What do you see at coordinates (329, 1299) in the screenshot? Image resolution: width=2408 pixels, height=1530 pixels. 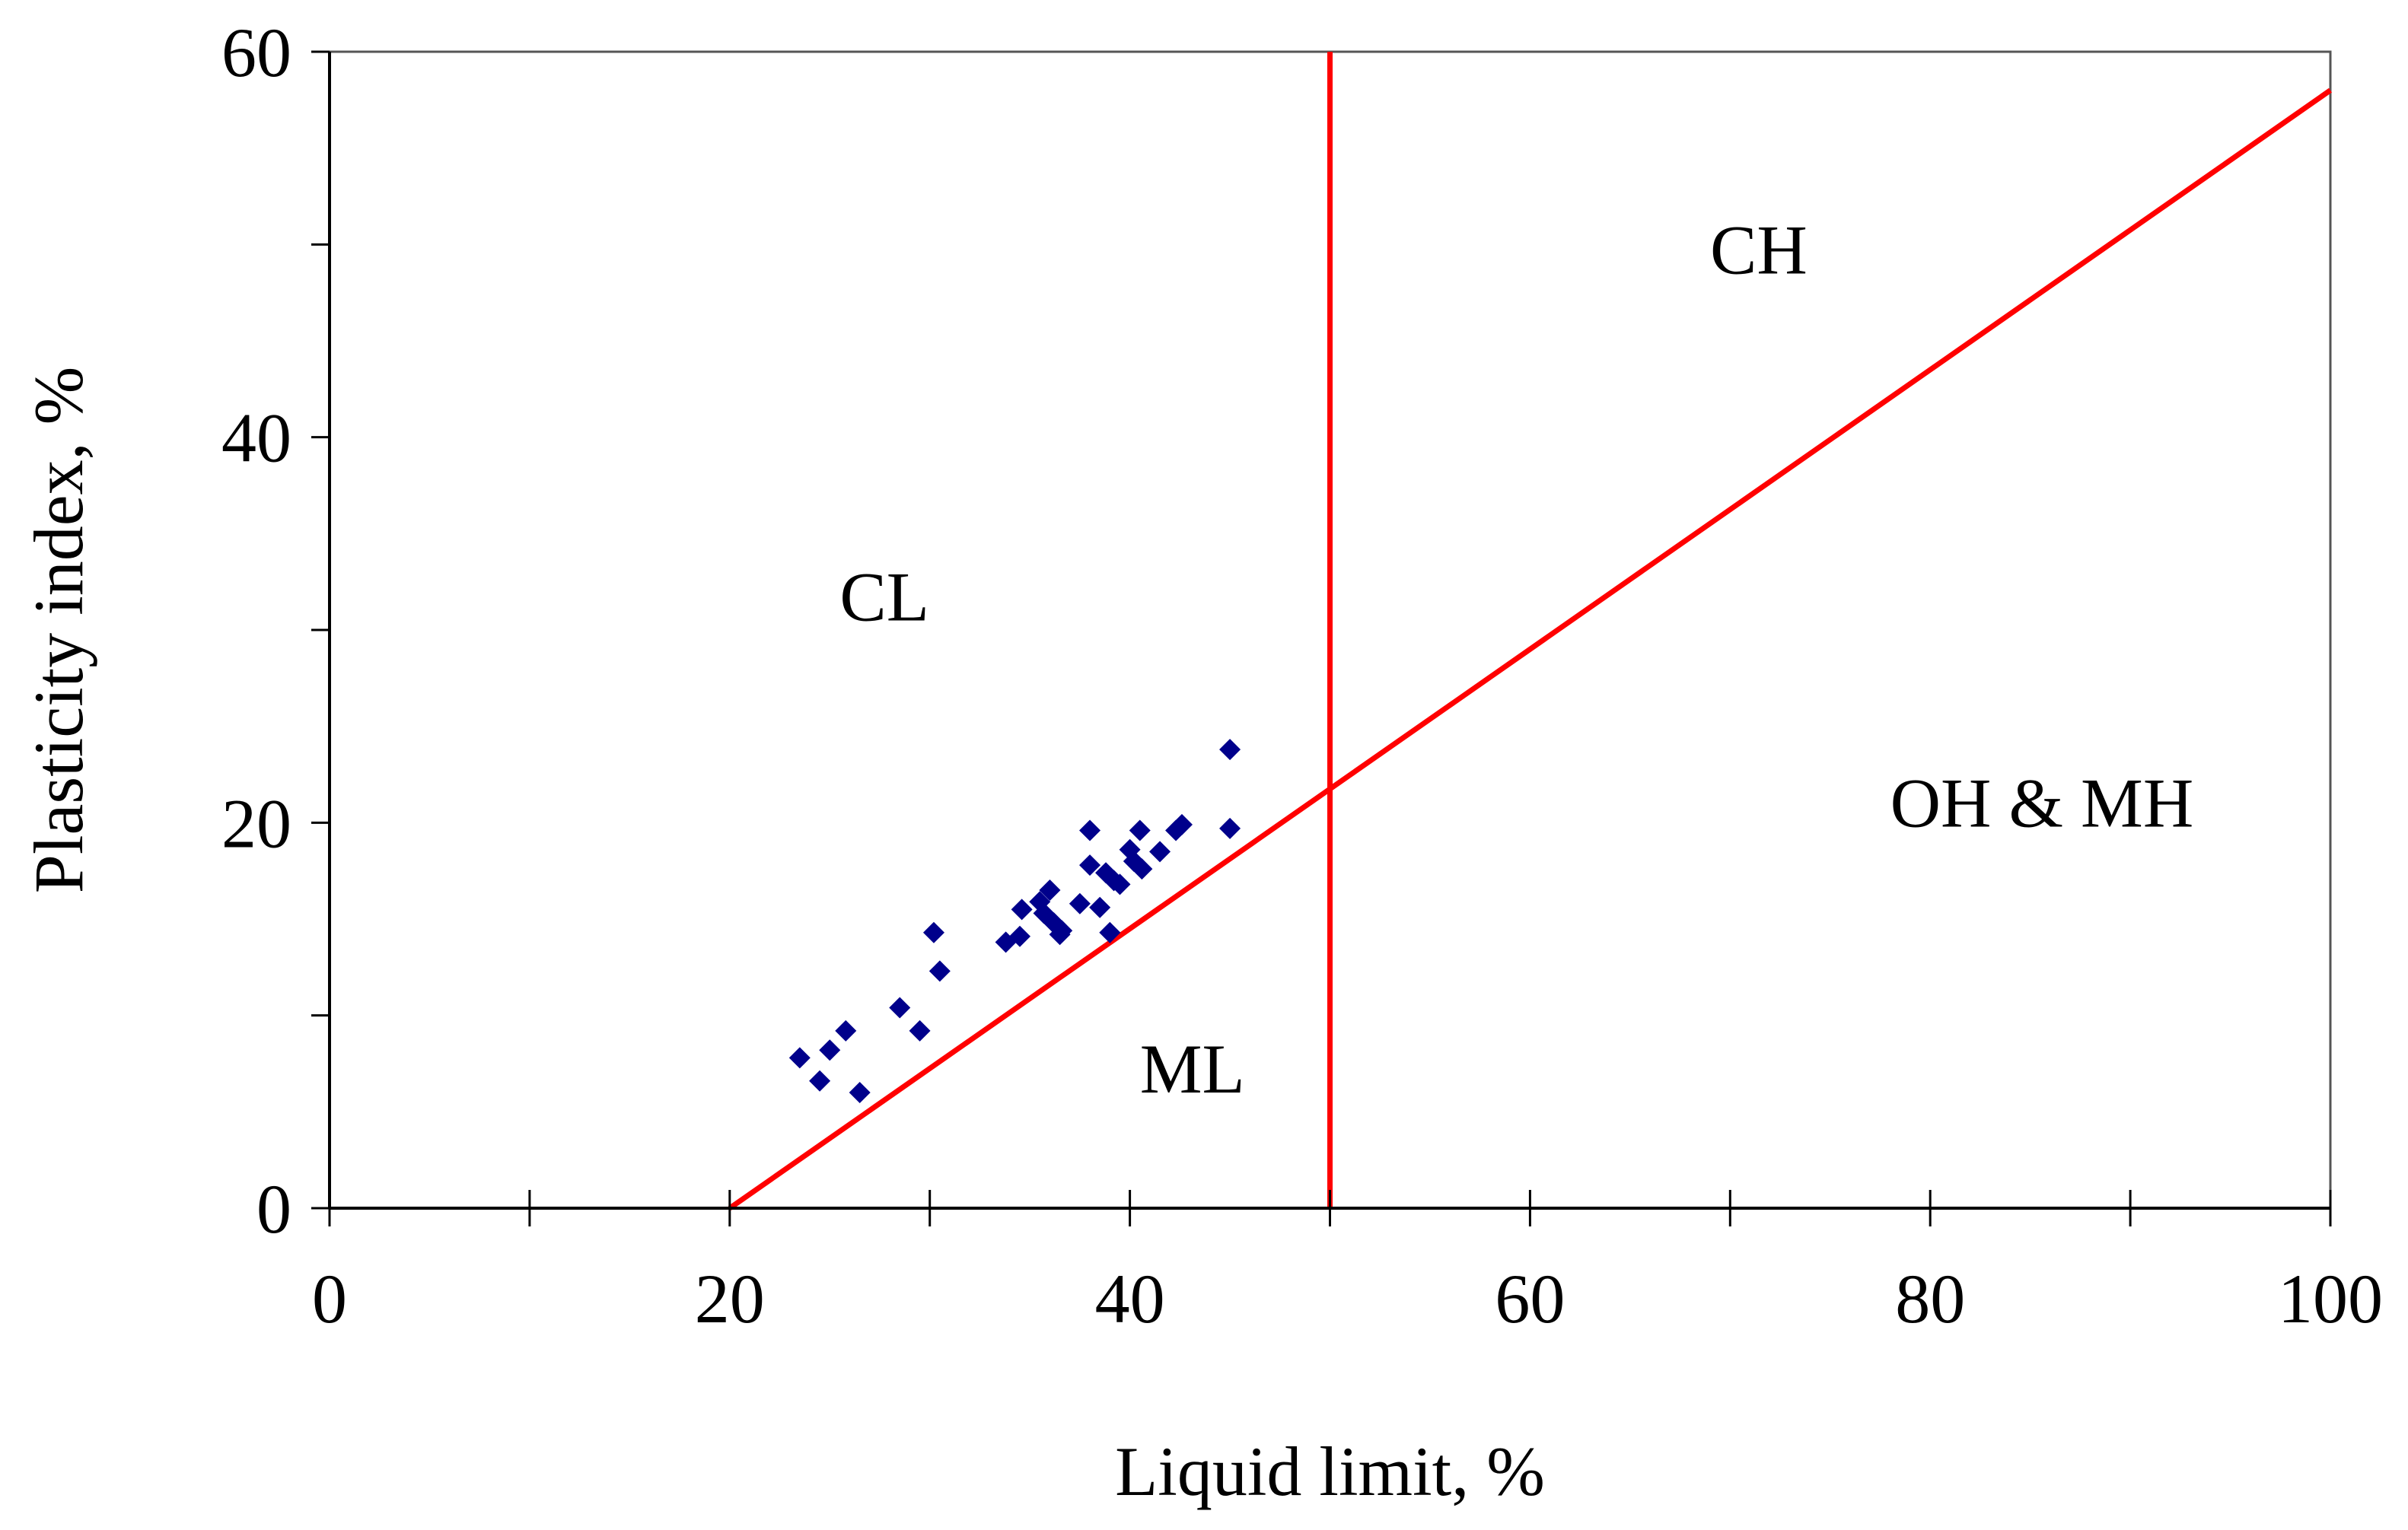 I see `x-tick-label: 0` at bounding box center [329, 1299].